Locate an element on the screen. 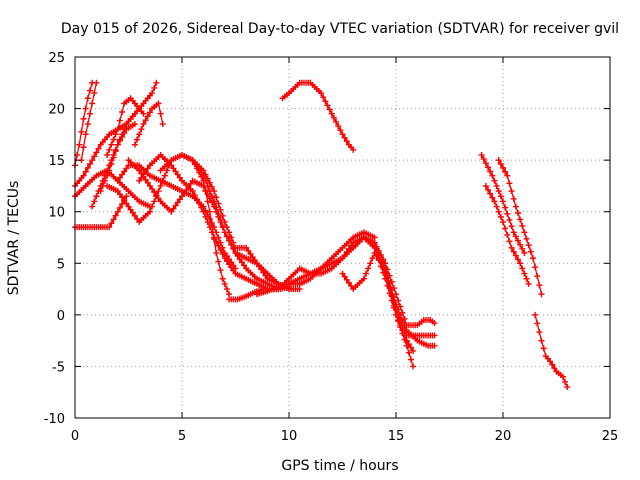 The width and height of the screenshot is (640, 480). x-tick-label: 5 is located at coordinates (182, 436).